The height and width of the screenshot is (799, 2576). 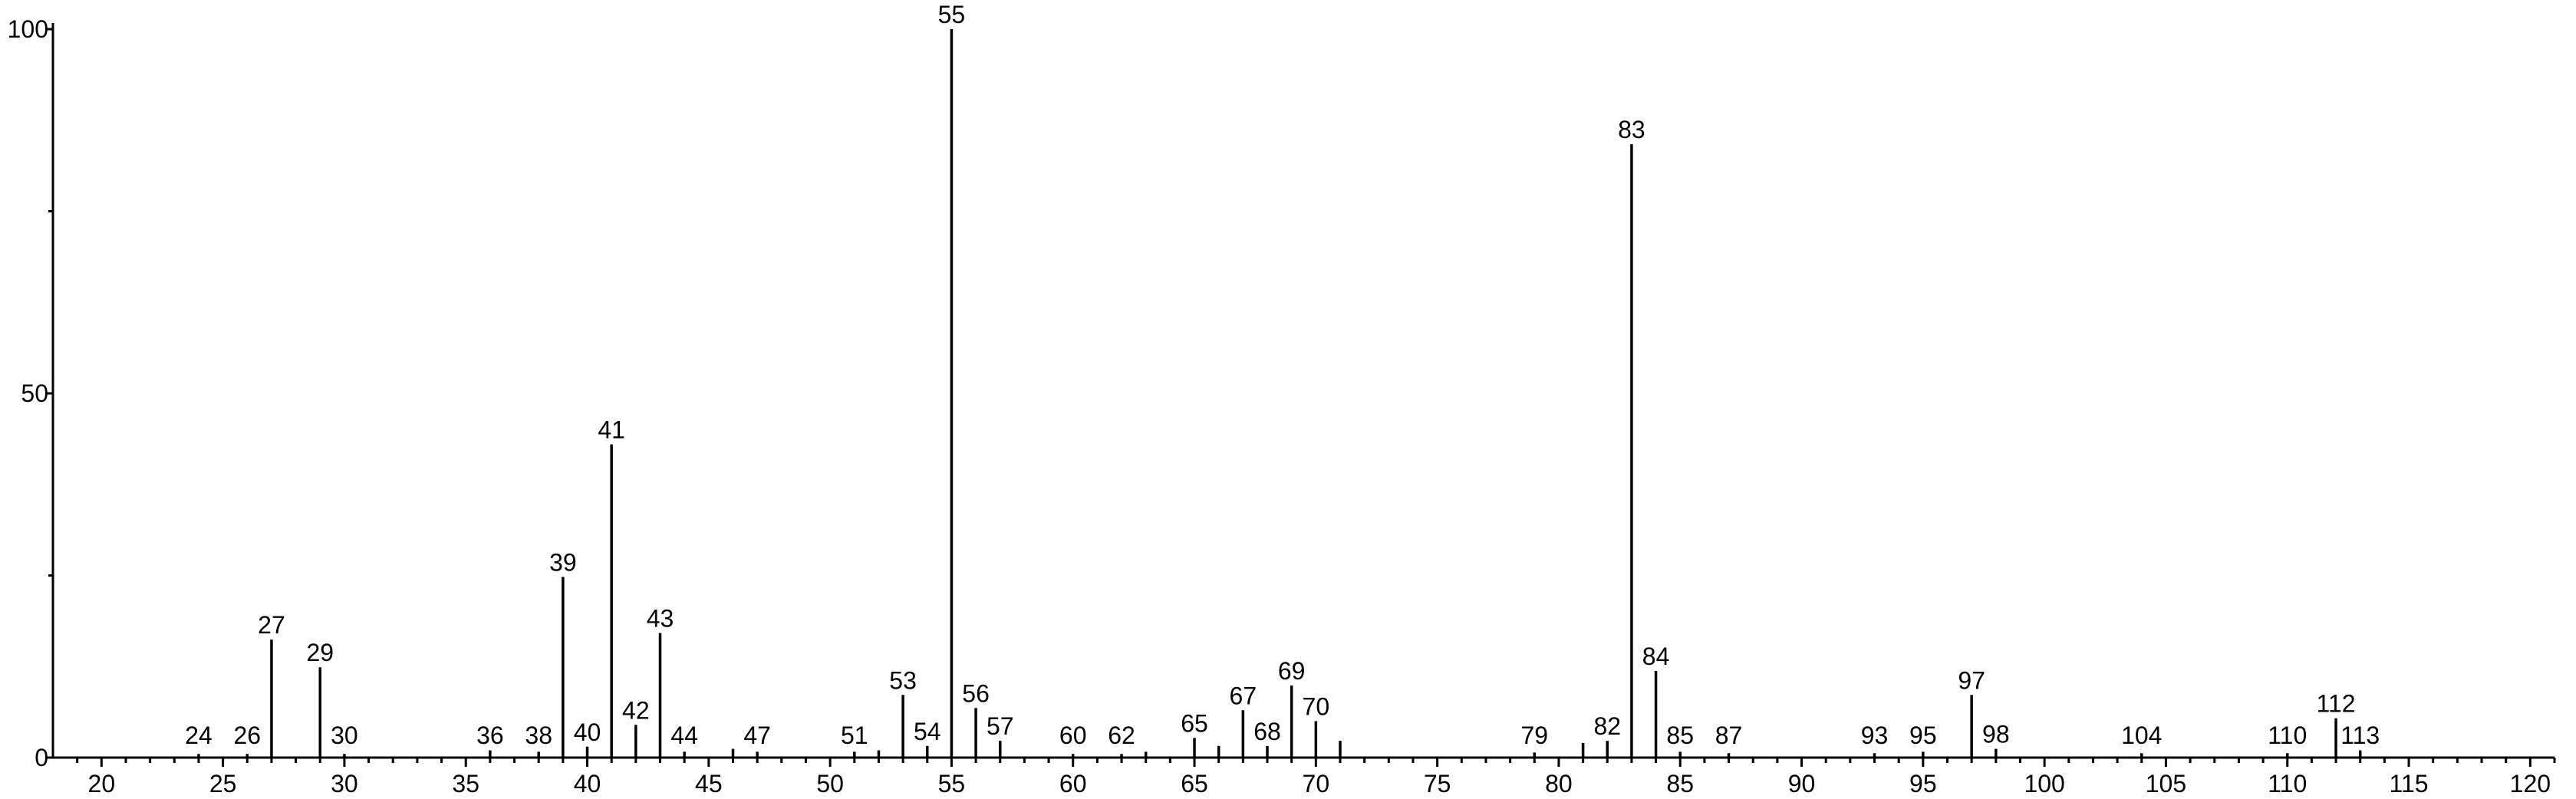 I want to click on x-tick-label: 70, so click(x=1316, y=783).